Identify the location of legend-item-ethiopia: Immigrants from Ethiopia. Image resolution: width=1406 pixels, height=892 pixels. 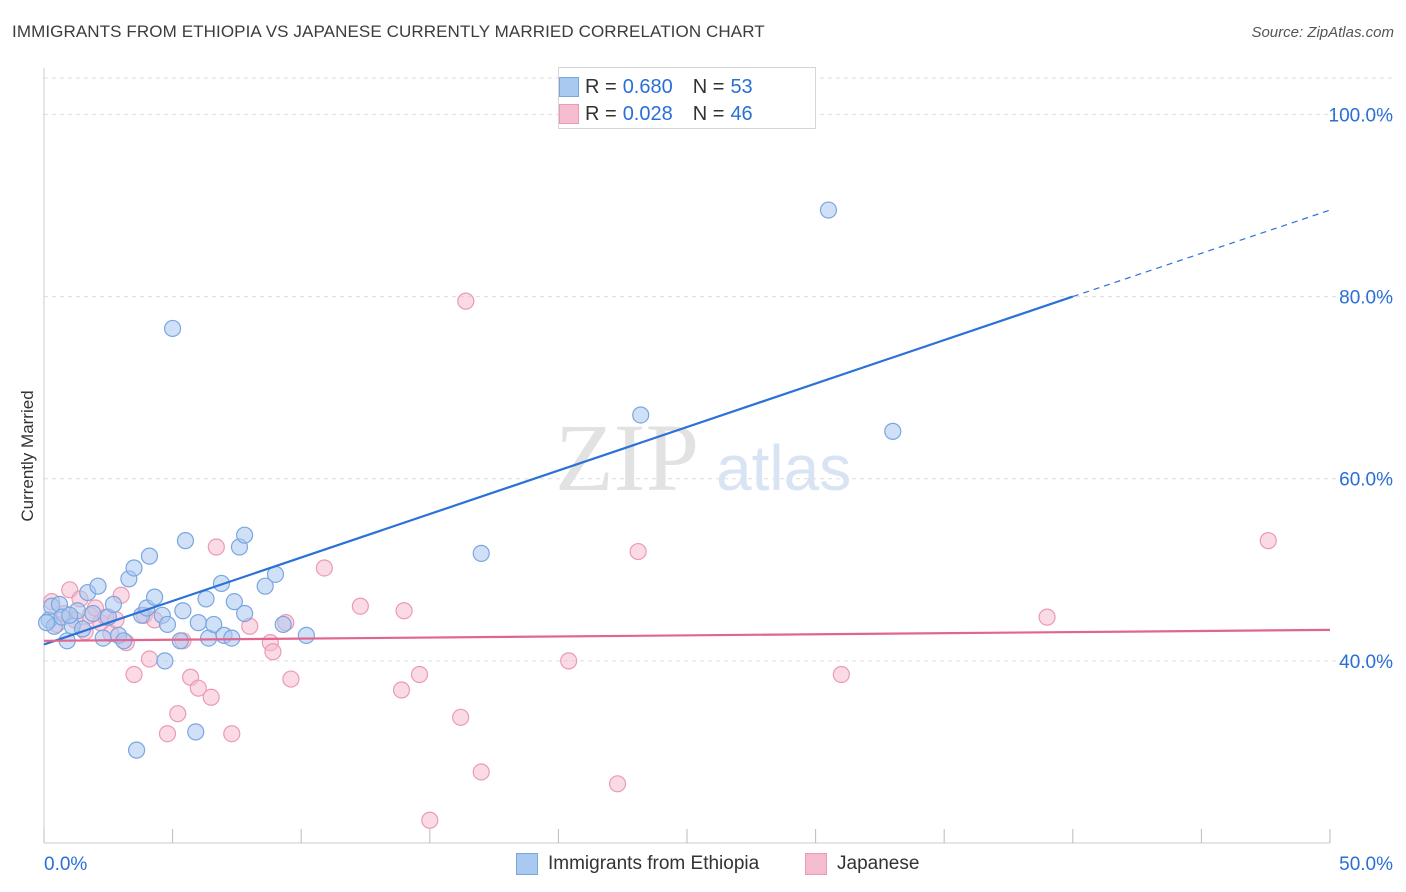
(637, 864).